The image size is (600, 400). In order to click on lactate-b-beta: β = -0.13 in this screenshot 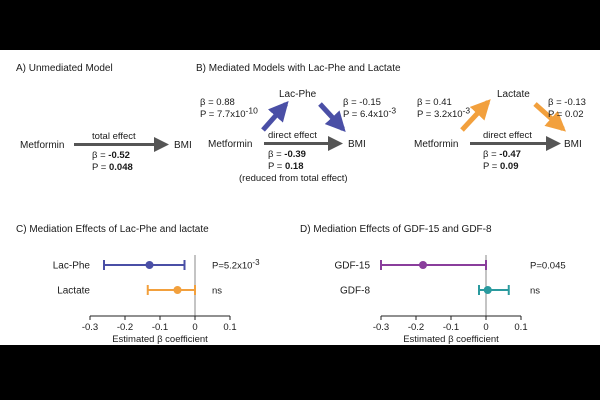, I will do `click(567, 102)`.